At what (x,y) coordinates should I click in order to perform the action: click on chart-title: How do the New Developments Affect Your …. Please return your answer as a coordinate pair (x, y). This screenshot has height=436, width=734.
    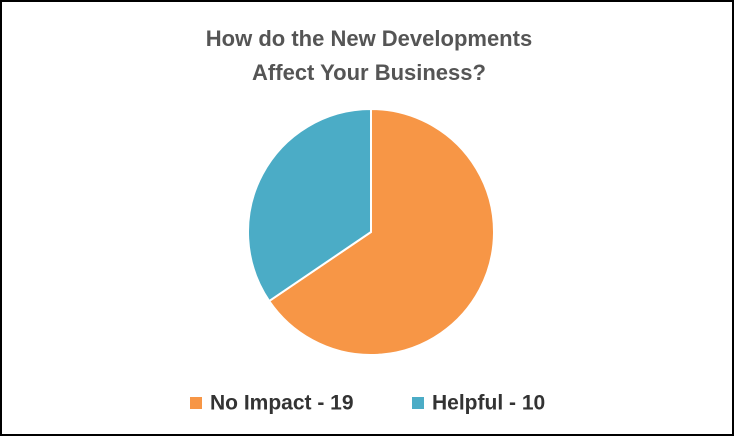
    Looking at the image, I should click on (369, 55).